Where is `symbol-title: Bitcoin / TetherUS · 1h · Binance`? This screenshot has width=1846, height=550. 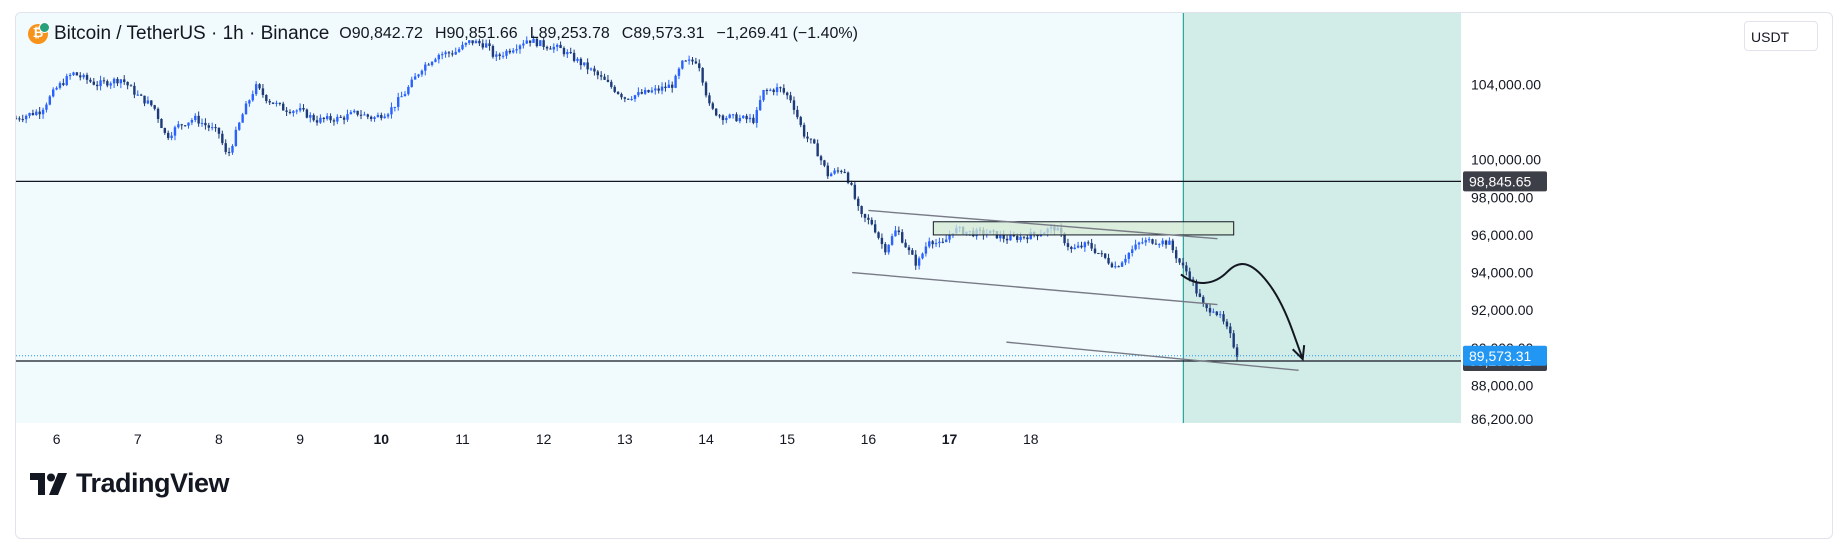 symbol-title: Bitcoin / TetherUS · 1h · Binance is located at coordinates (192, 33).